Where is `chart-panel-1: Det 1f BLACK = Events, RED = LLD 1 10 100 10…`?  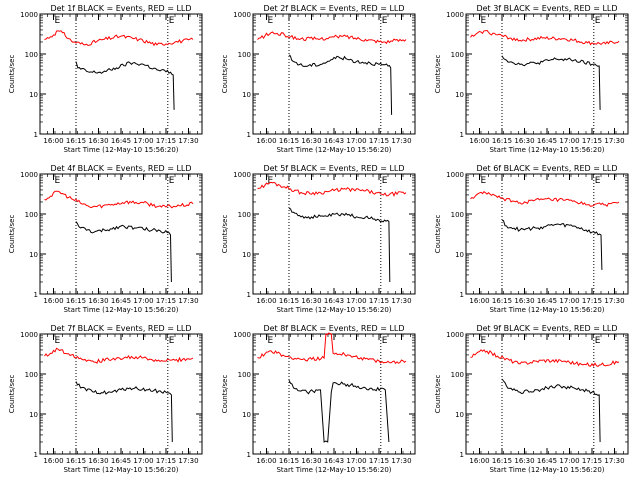
chart-panel-1: Det 1f BLACK = Events, RED = LLD 1 10 100 10… is located at coordinates (105, 79).